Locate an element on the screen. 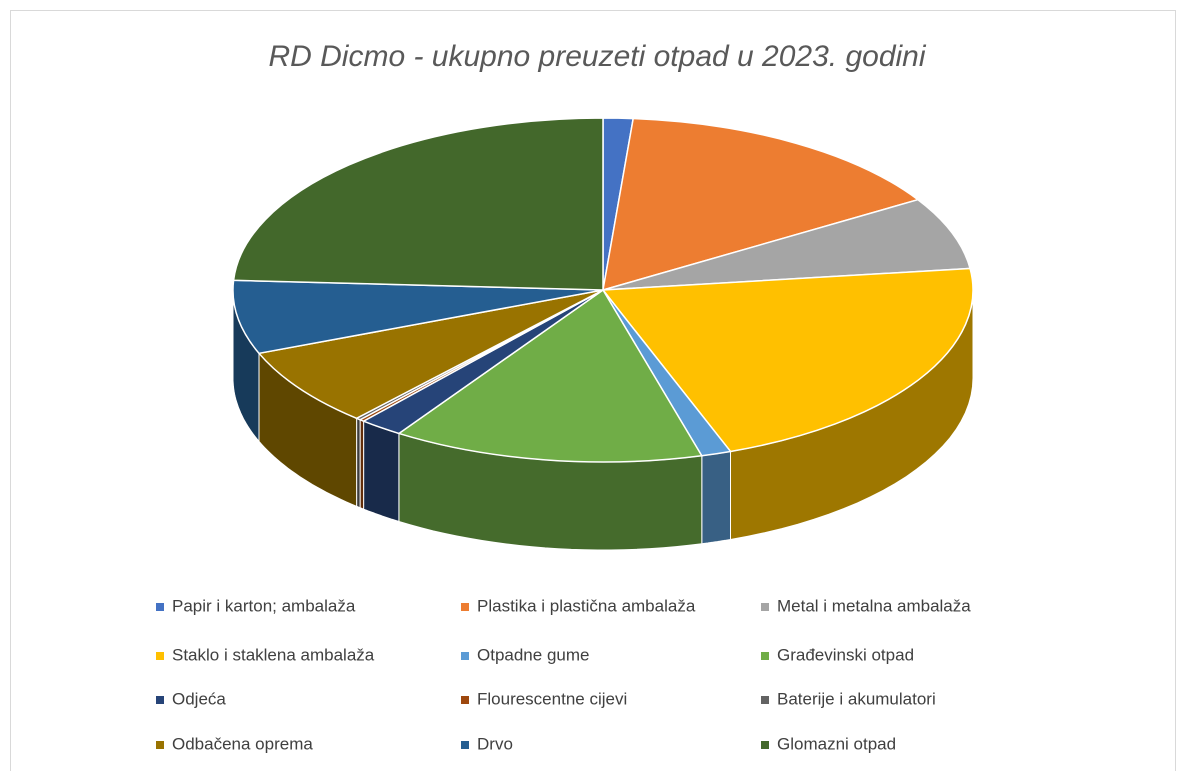  legend-label: Drvo is located at coordinates (495, 743).